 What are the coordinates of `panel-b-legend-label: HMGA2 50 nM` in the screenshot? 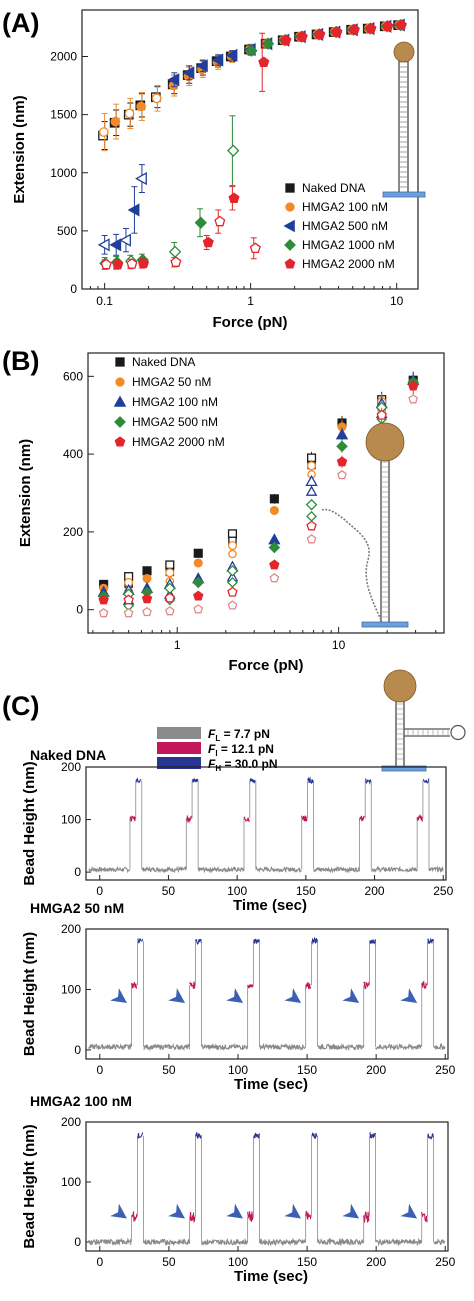 It's located at (171, 382).